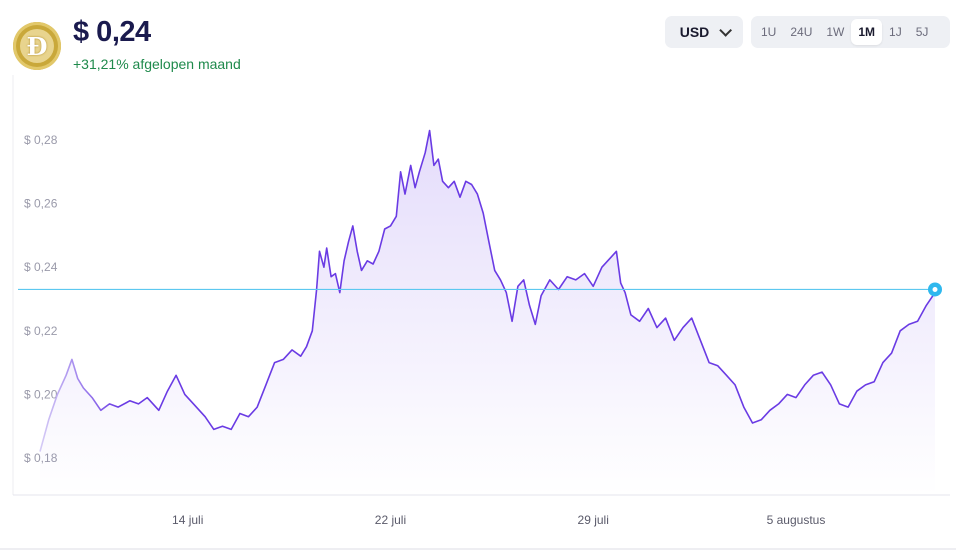  Describe the element at coordinates (895, 32) in the screenshot. I see `range-button-1j: 1J` at that location.